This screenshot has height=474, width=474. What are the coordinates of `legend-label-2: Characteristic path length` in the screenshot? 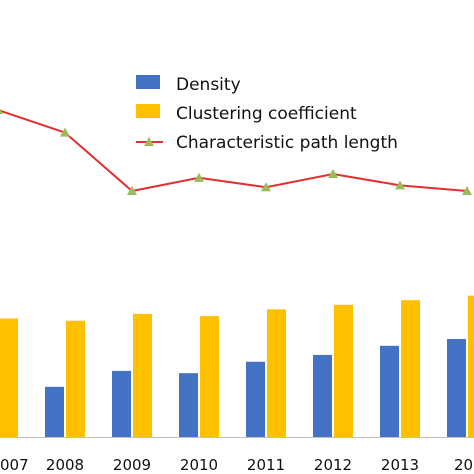 It's located at (287, 143).